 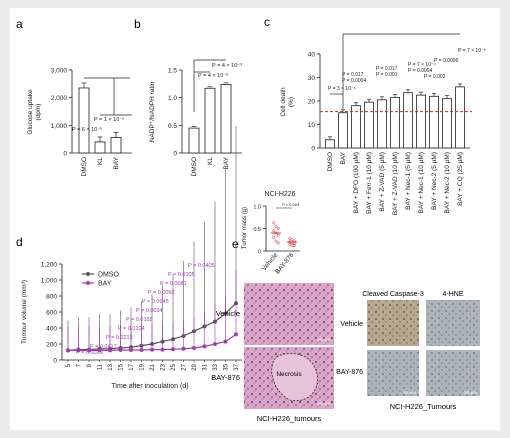 What do you see at coordinates (153, 366) in the screenshot?
I see `panel-d-x-tick-label: 21` at bounding box center [153, 366].